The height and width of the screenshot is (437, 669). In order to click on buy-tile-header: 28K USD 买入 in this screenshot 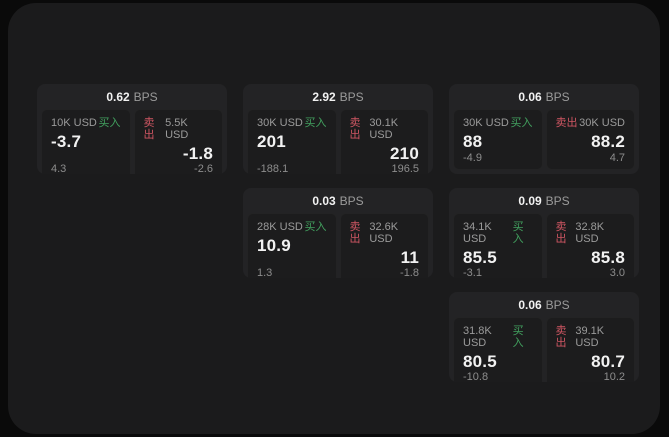, I will do `click(292, 227)`.